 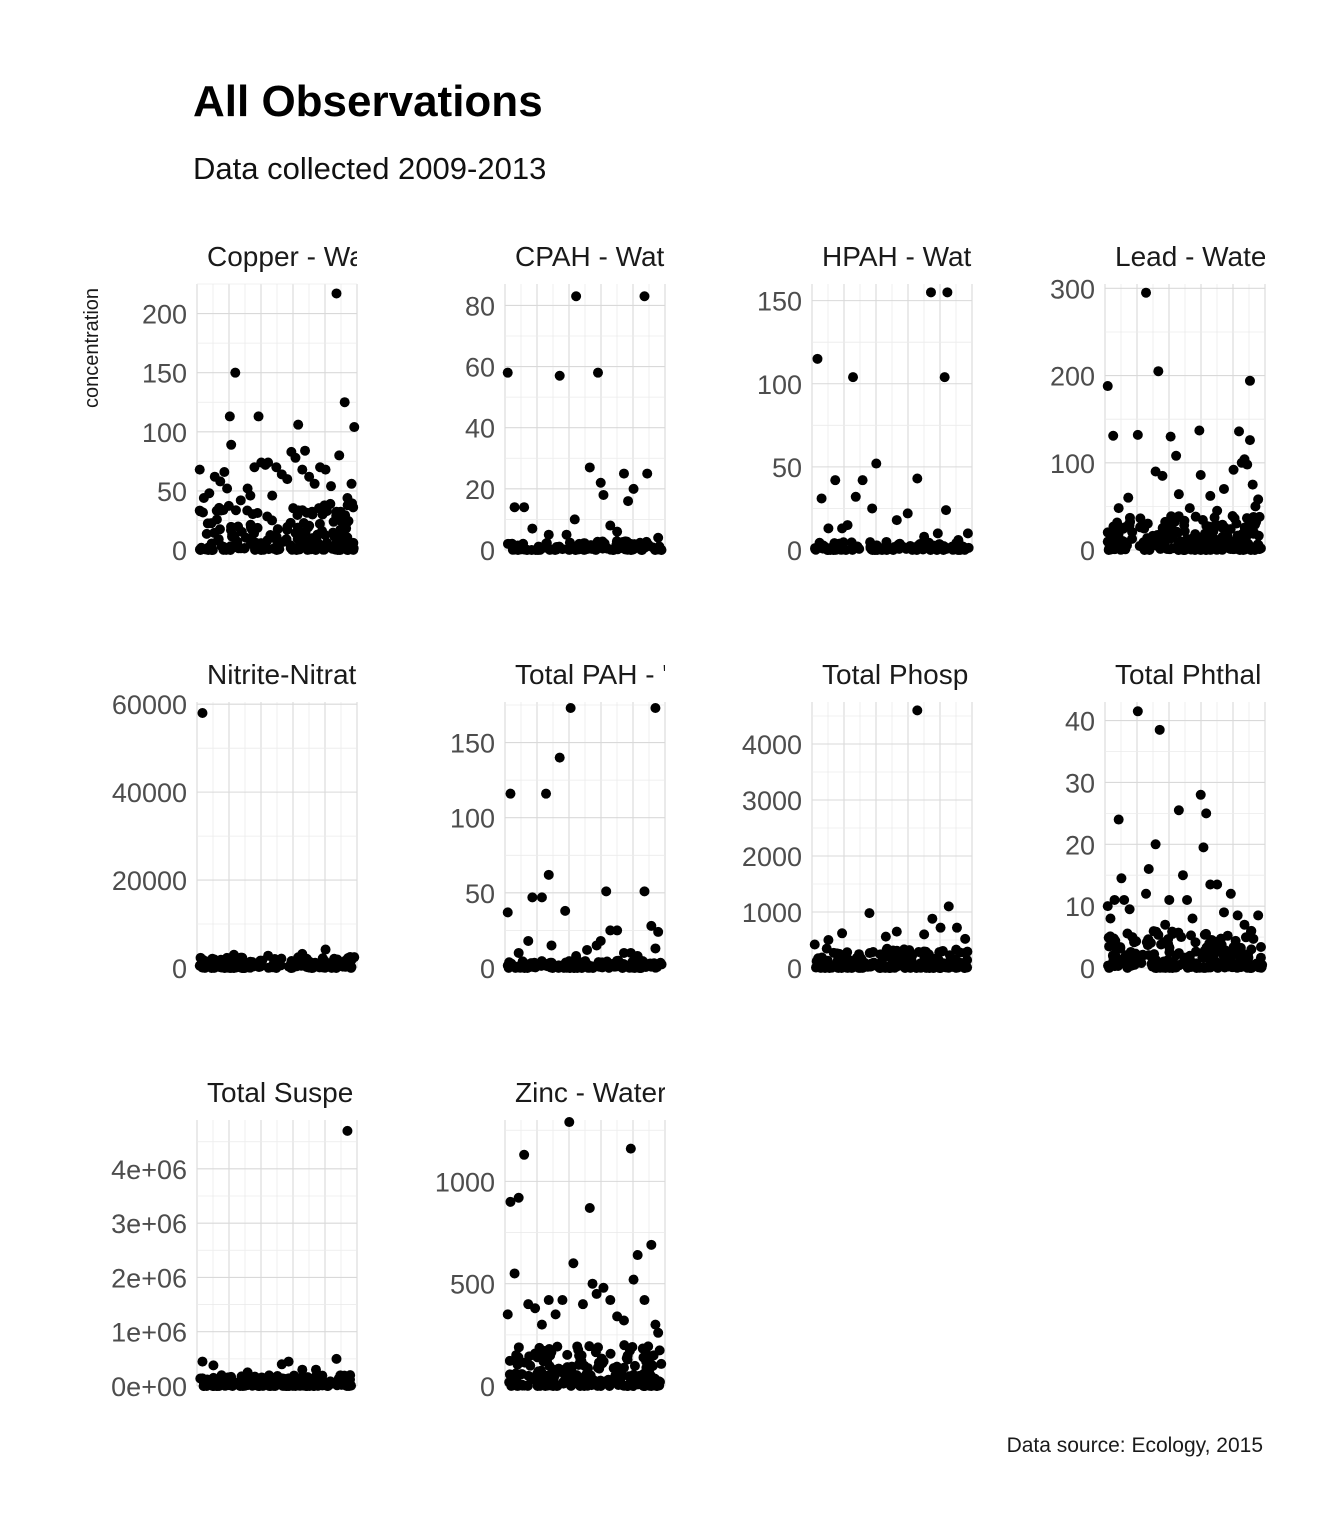 I want to click on facet-panel: 0 50 100 150 200 Copper - Wa, so click(x=251, y=403).